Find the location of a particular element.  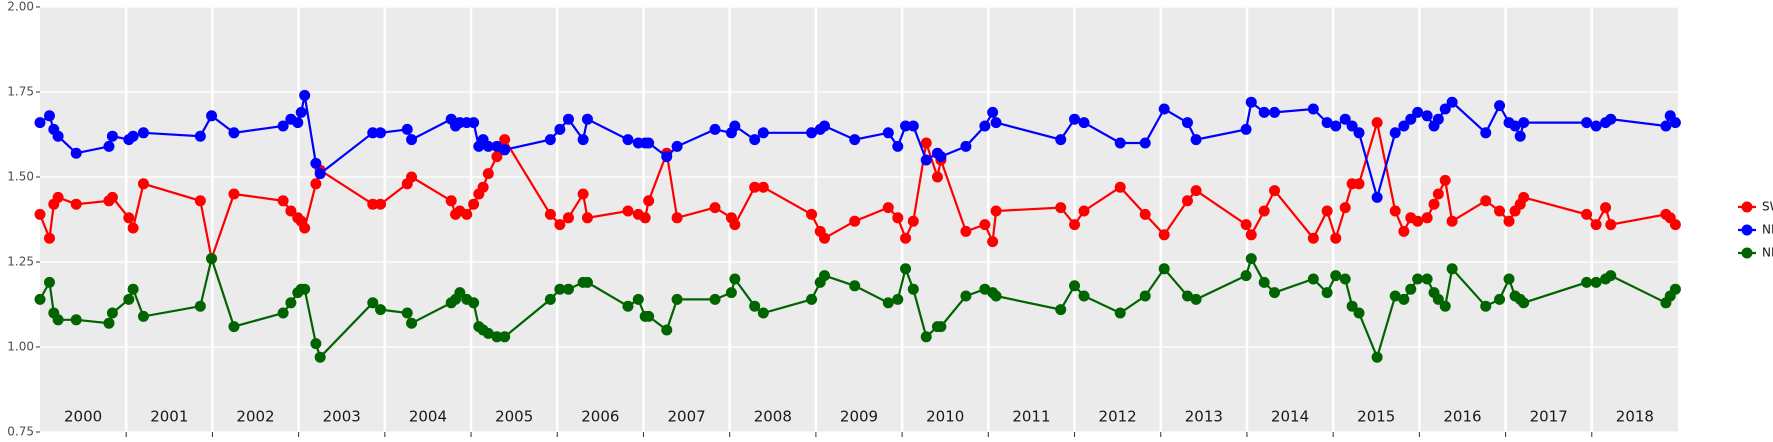

year-label: 2000 is located at coordinates (83, 417).